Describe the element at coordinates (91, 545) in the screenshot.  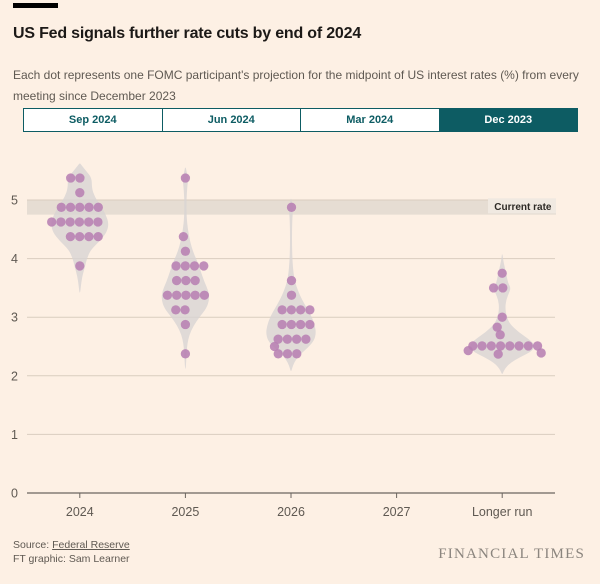
I see `source-link: Federal Reserve` at that location.